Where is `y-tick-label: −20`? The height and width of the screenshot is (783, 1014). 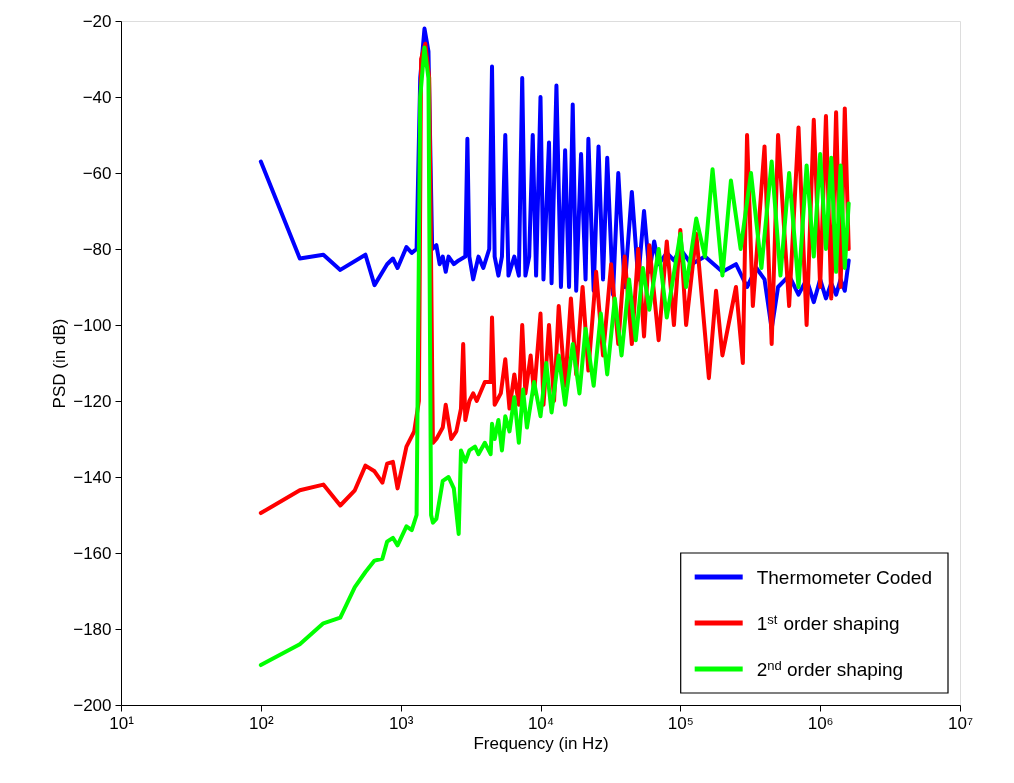 y-tick-label: −20 is located at coordinates (97, 21).